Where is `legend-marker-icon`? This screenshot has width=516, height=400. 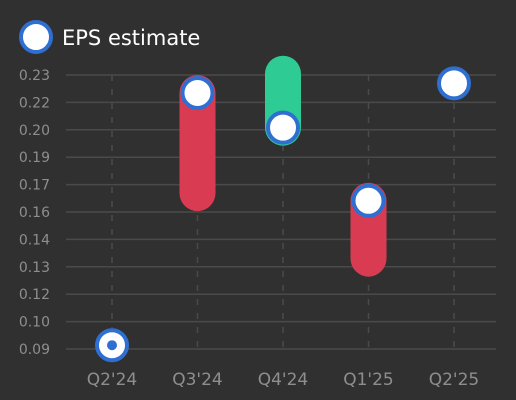 legend-marker-icon is located at coordinates (36, 37).